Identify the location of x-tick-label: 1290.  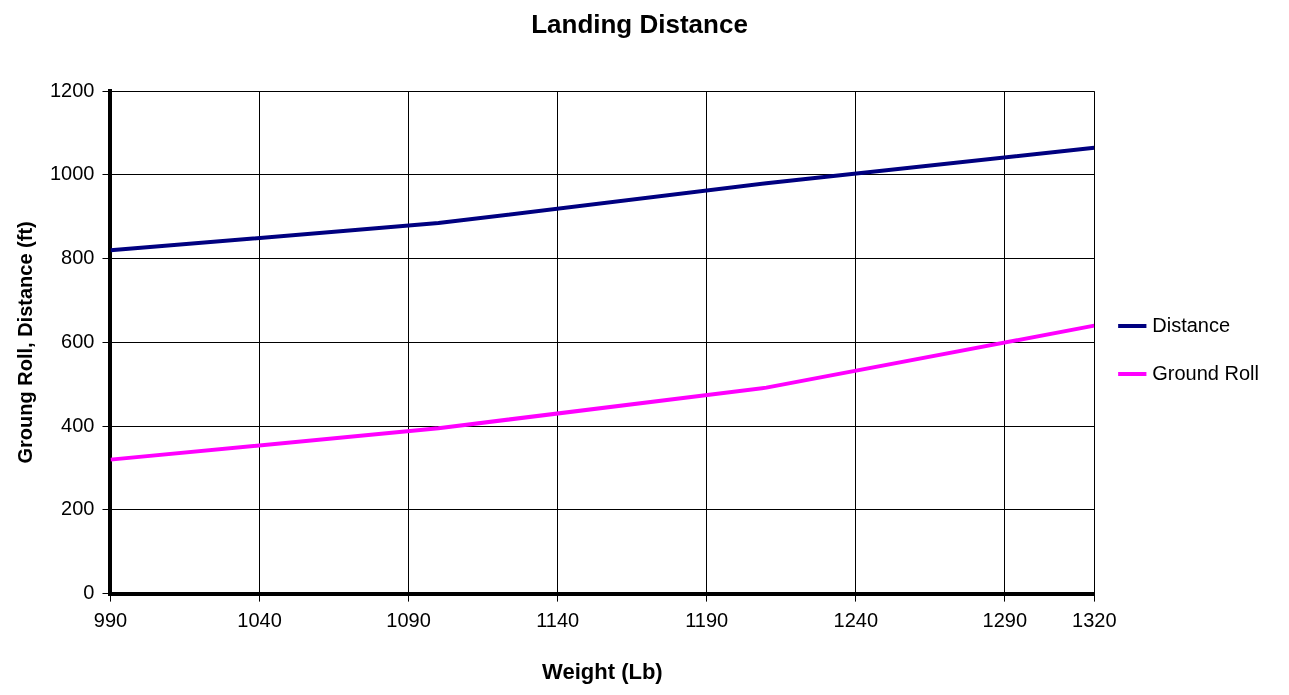
(1005, 620).